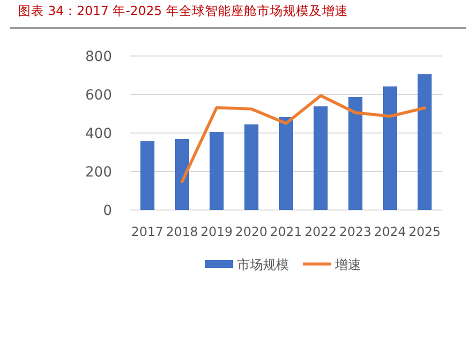 The width and height of the screenshot is (476, 341). What do you see at coordinates (98, 57) in the screenshot?
I see `y-tick-label: 800` at bounding box center [98, 57].